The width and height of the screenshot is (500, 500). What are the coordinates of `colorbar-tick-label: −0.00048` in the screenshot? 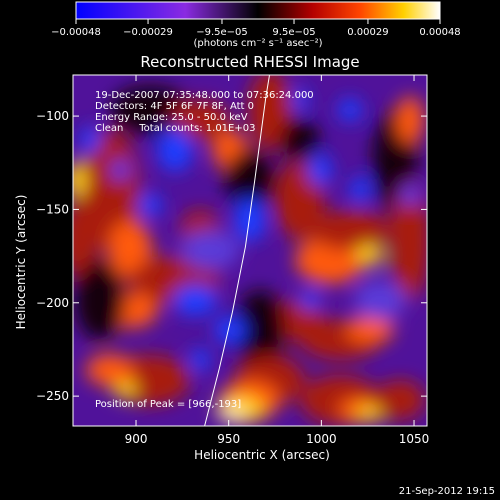 It's located at (76, 32).